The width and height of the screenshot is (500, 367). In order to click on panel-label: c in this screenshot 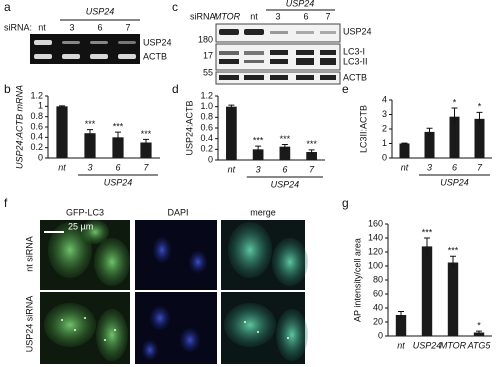, I will do `click(175, 7)`.